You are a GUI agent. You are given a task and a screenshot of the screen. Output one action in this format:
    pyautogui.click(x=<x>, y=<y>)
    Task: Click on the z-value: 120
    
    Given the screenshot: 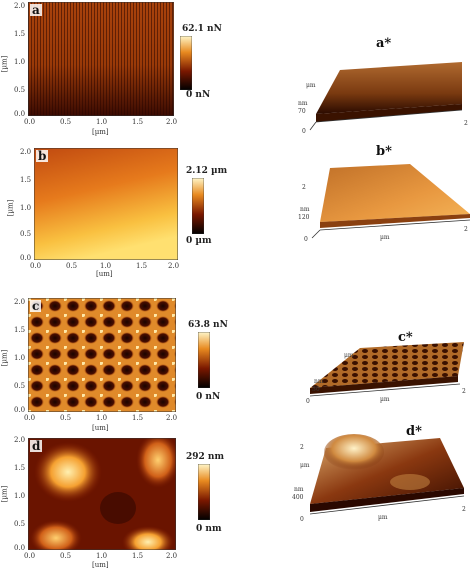 What is the action you would take?
    pyautogui.click(x=304, y=217)
    